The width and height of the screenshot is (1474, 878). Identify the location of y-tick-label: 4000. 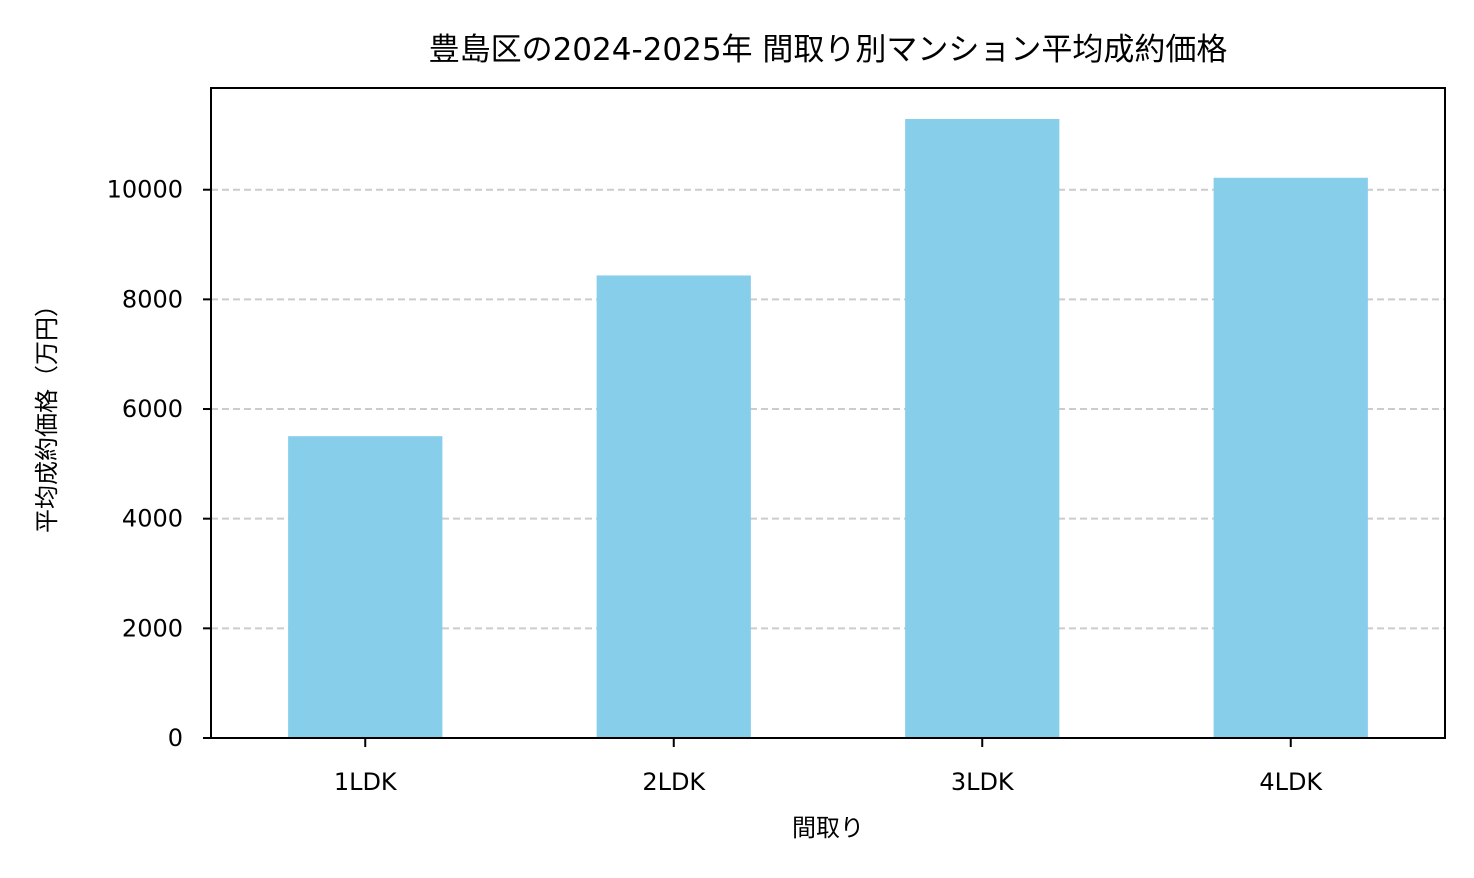
(152, 519).